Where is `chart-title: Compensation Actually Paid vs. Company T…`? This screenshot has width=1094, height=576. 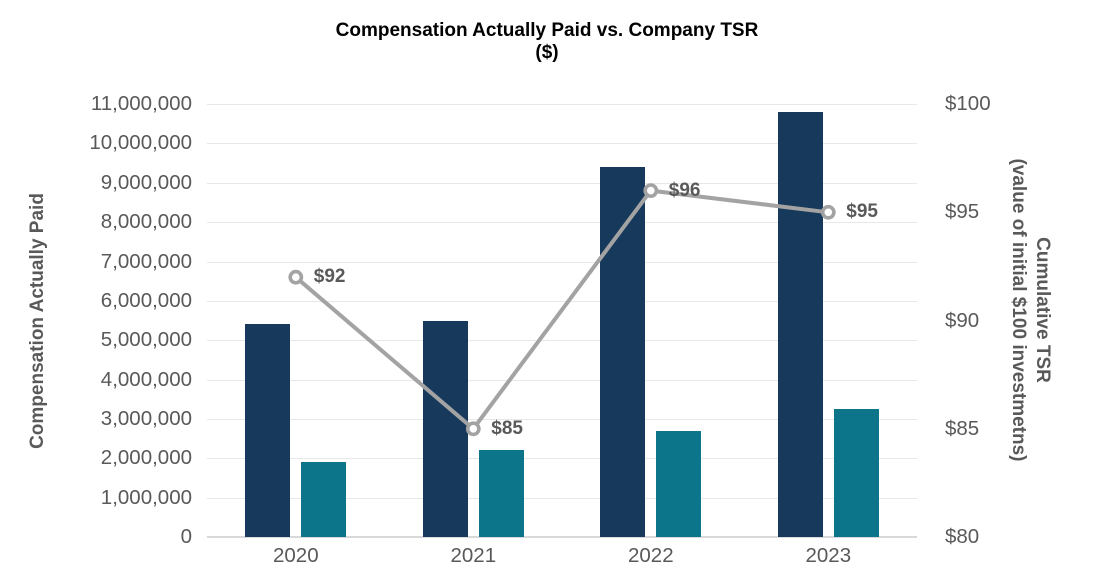
chart-title: Compensation Actually Paid vs. Company T… is located at coordinates (547, 30).